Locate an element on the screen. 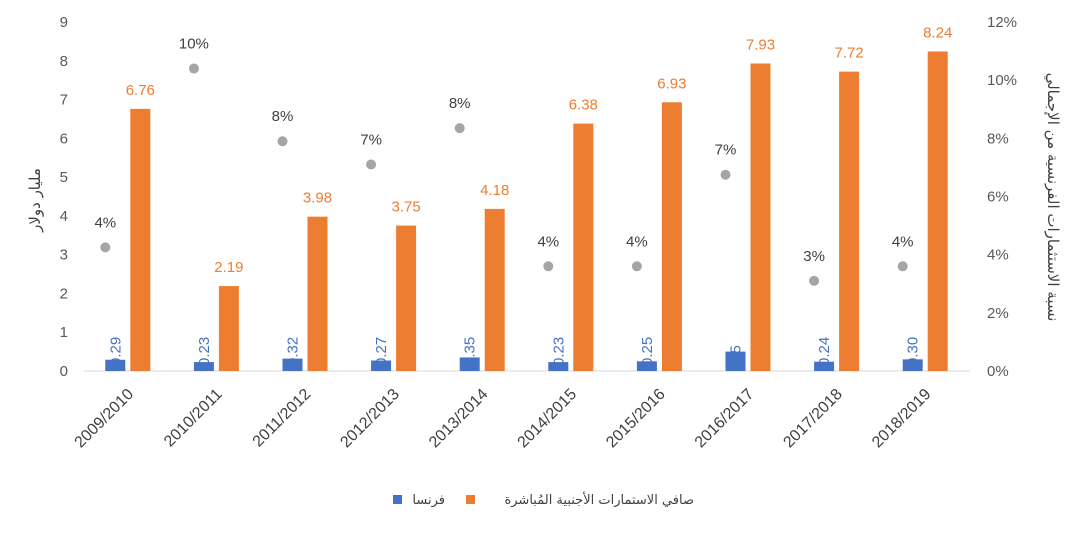 Image resolution: width=1079 pixels, height=535 pixels. data-label-france: 0.24 is located at coordinates (824, 351).